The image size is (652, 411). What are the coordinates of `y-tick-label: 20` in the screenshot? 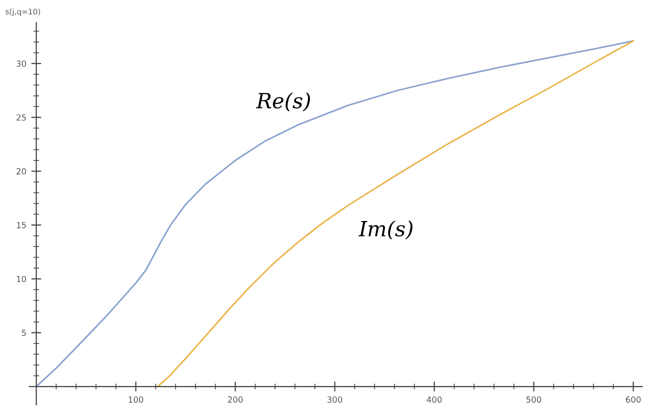 It's located at (21, 171).